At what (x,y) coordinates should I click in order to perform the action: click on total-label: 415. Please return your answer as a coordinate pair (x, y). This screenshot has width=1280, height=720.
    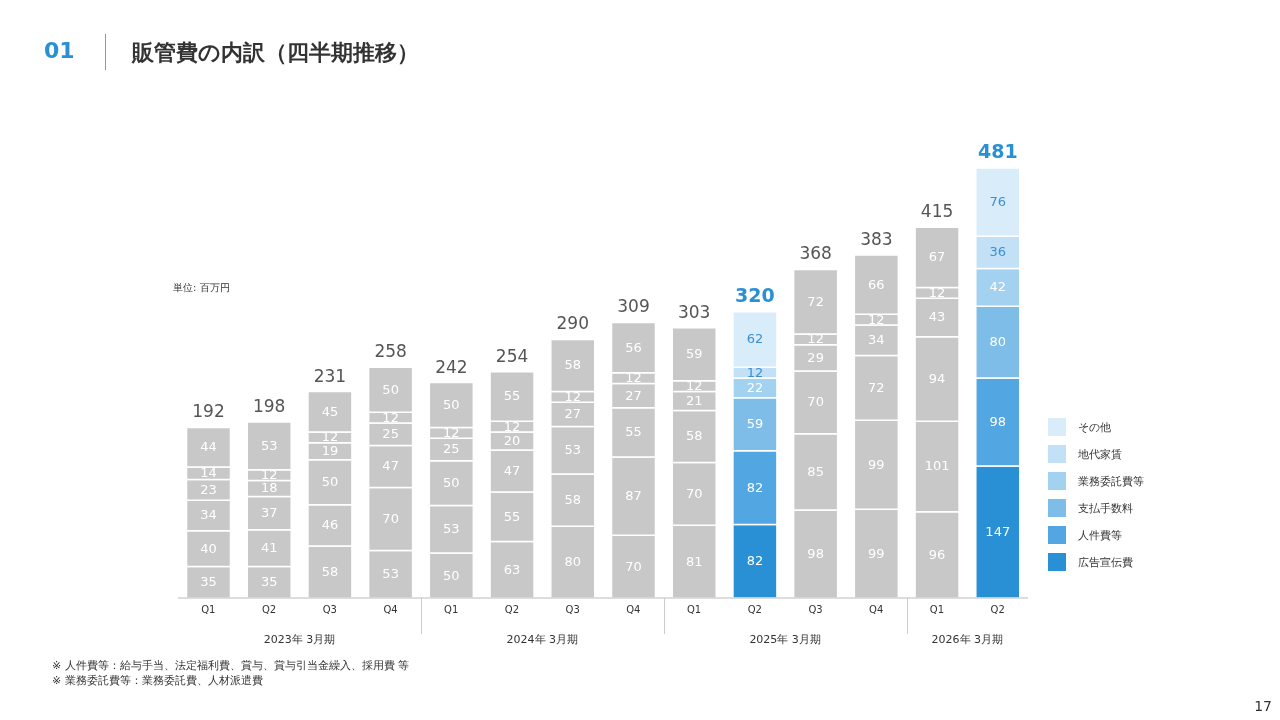
    Looking at the image, I should click on (937, 211).